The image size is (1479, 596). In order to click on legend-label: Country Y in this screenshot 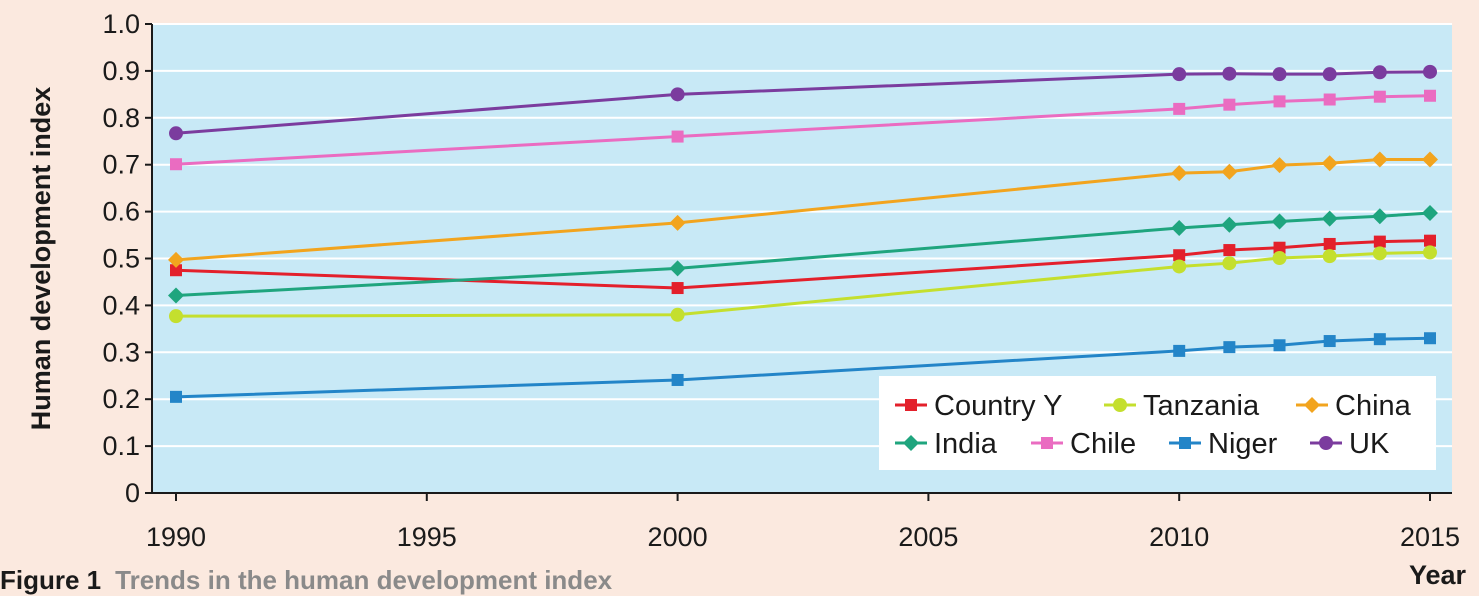, I will do `click(998, 406)`.